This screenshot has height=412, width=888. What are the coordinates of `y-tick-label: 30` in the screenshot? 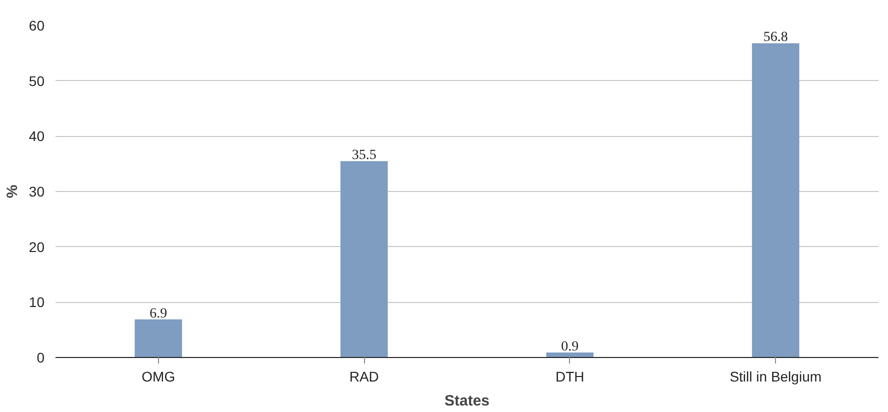 It's located at (36, 192).